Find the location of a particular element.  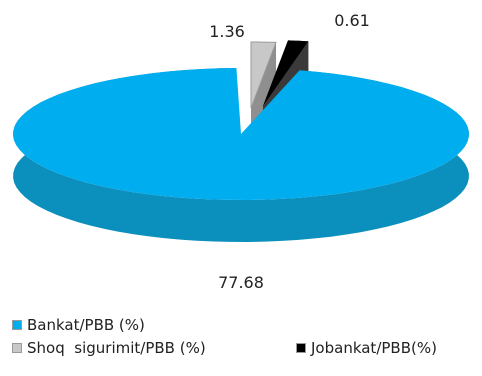

slice-shoq-sigurimit is located at coordinates (263, 75).